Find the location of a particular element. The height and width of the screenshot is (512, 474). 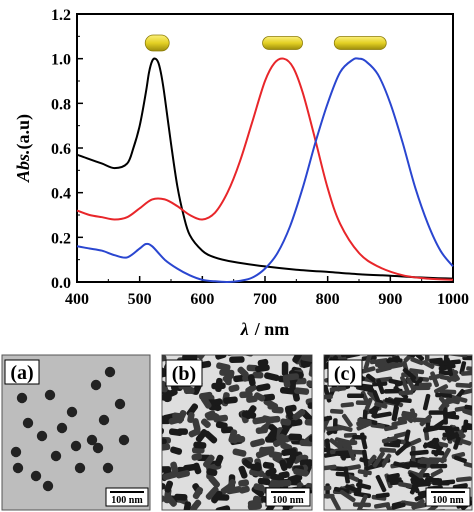

tem-panel-c-particles is located at coordinates (398, 432).